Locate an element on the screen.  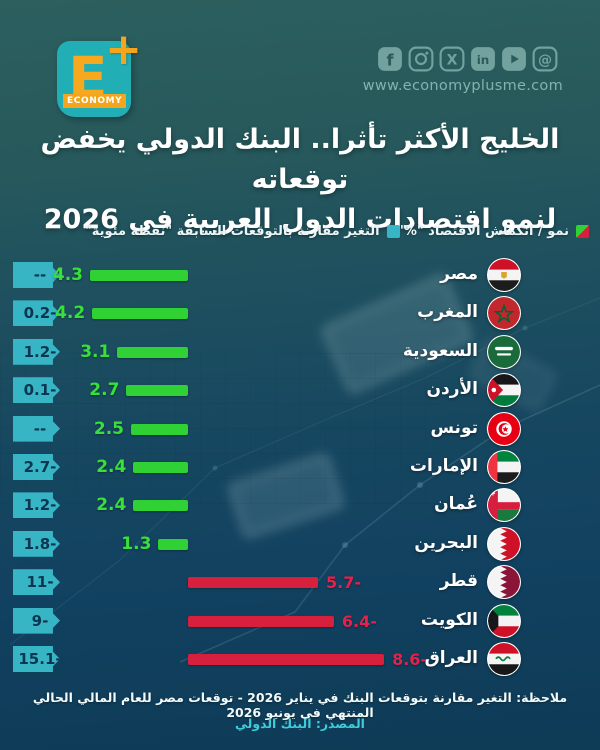
threads-icon: @ is located at coordinates (545, 59).